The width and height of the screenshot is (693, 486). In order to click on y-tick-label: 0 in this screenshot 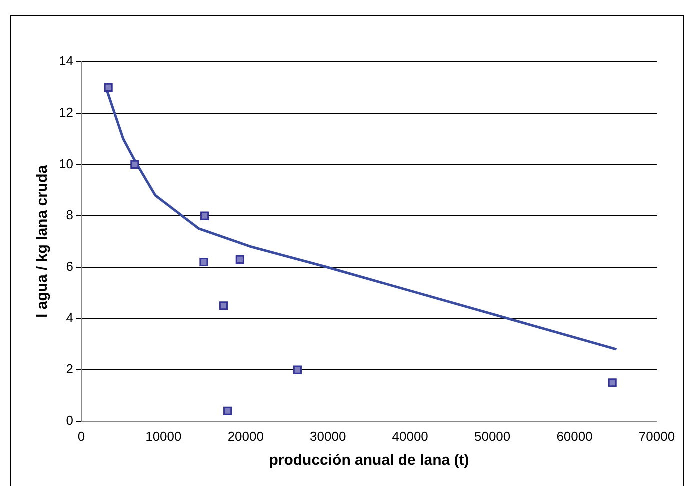, I will do `click(70, 420)`.